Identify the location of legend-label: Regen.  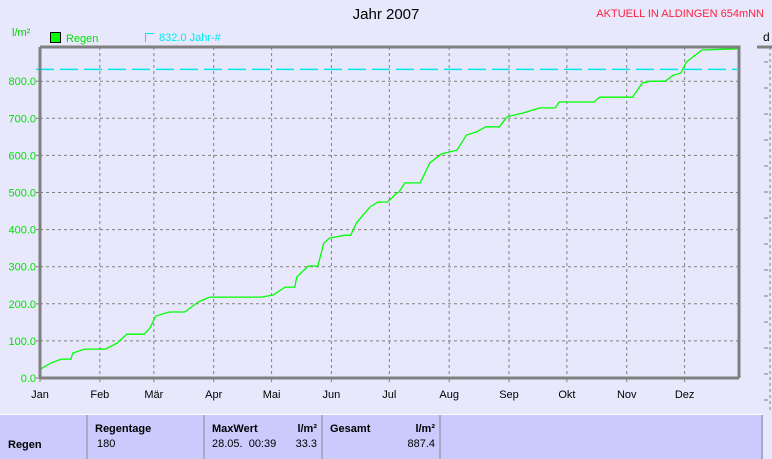
(82, 39).